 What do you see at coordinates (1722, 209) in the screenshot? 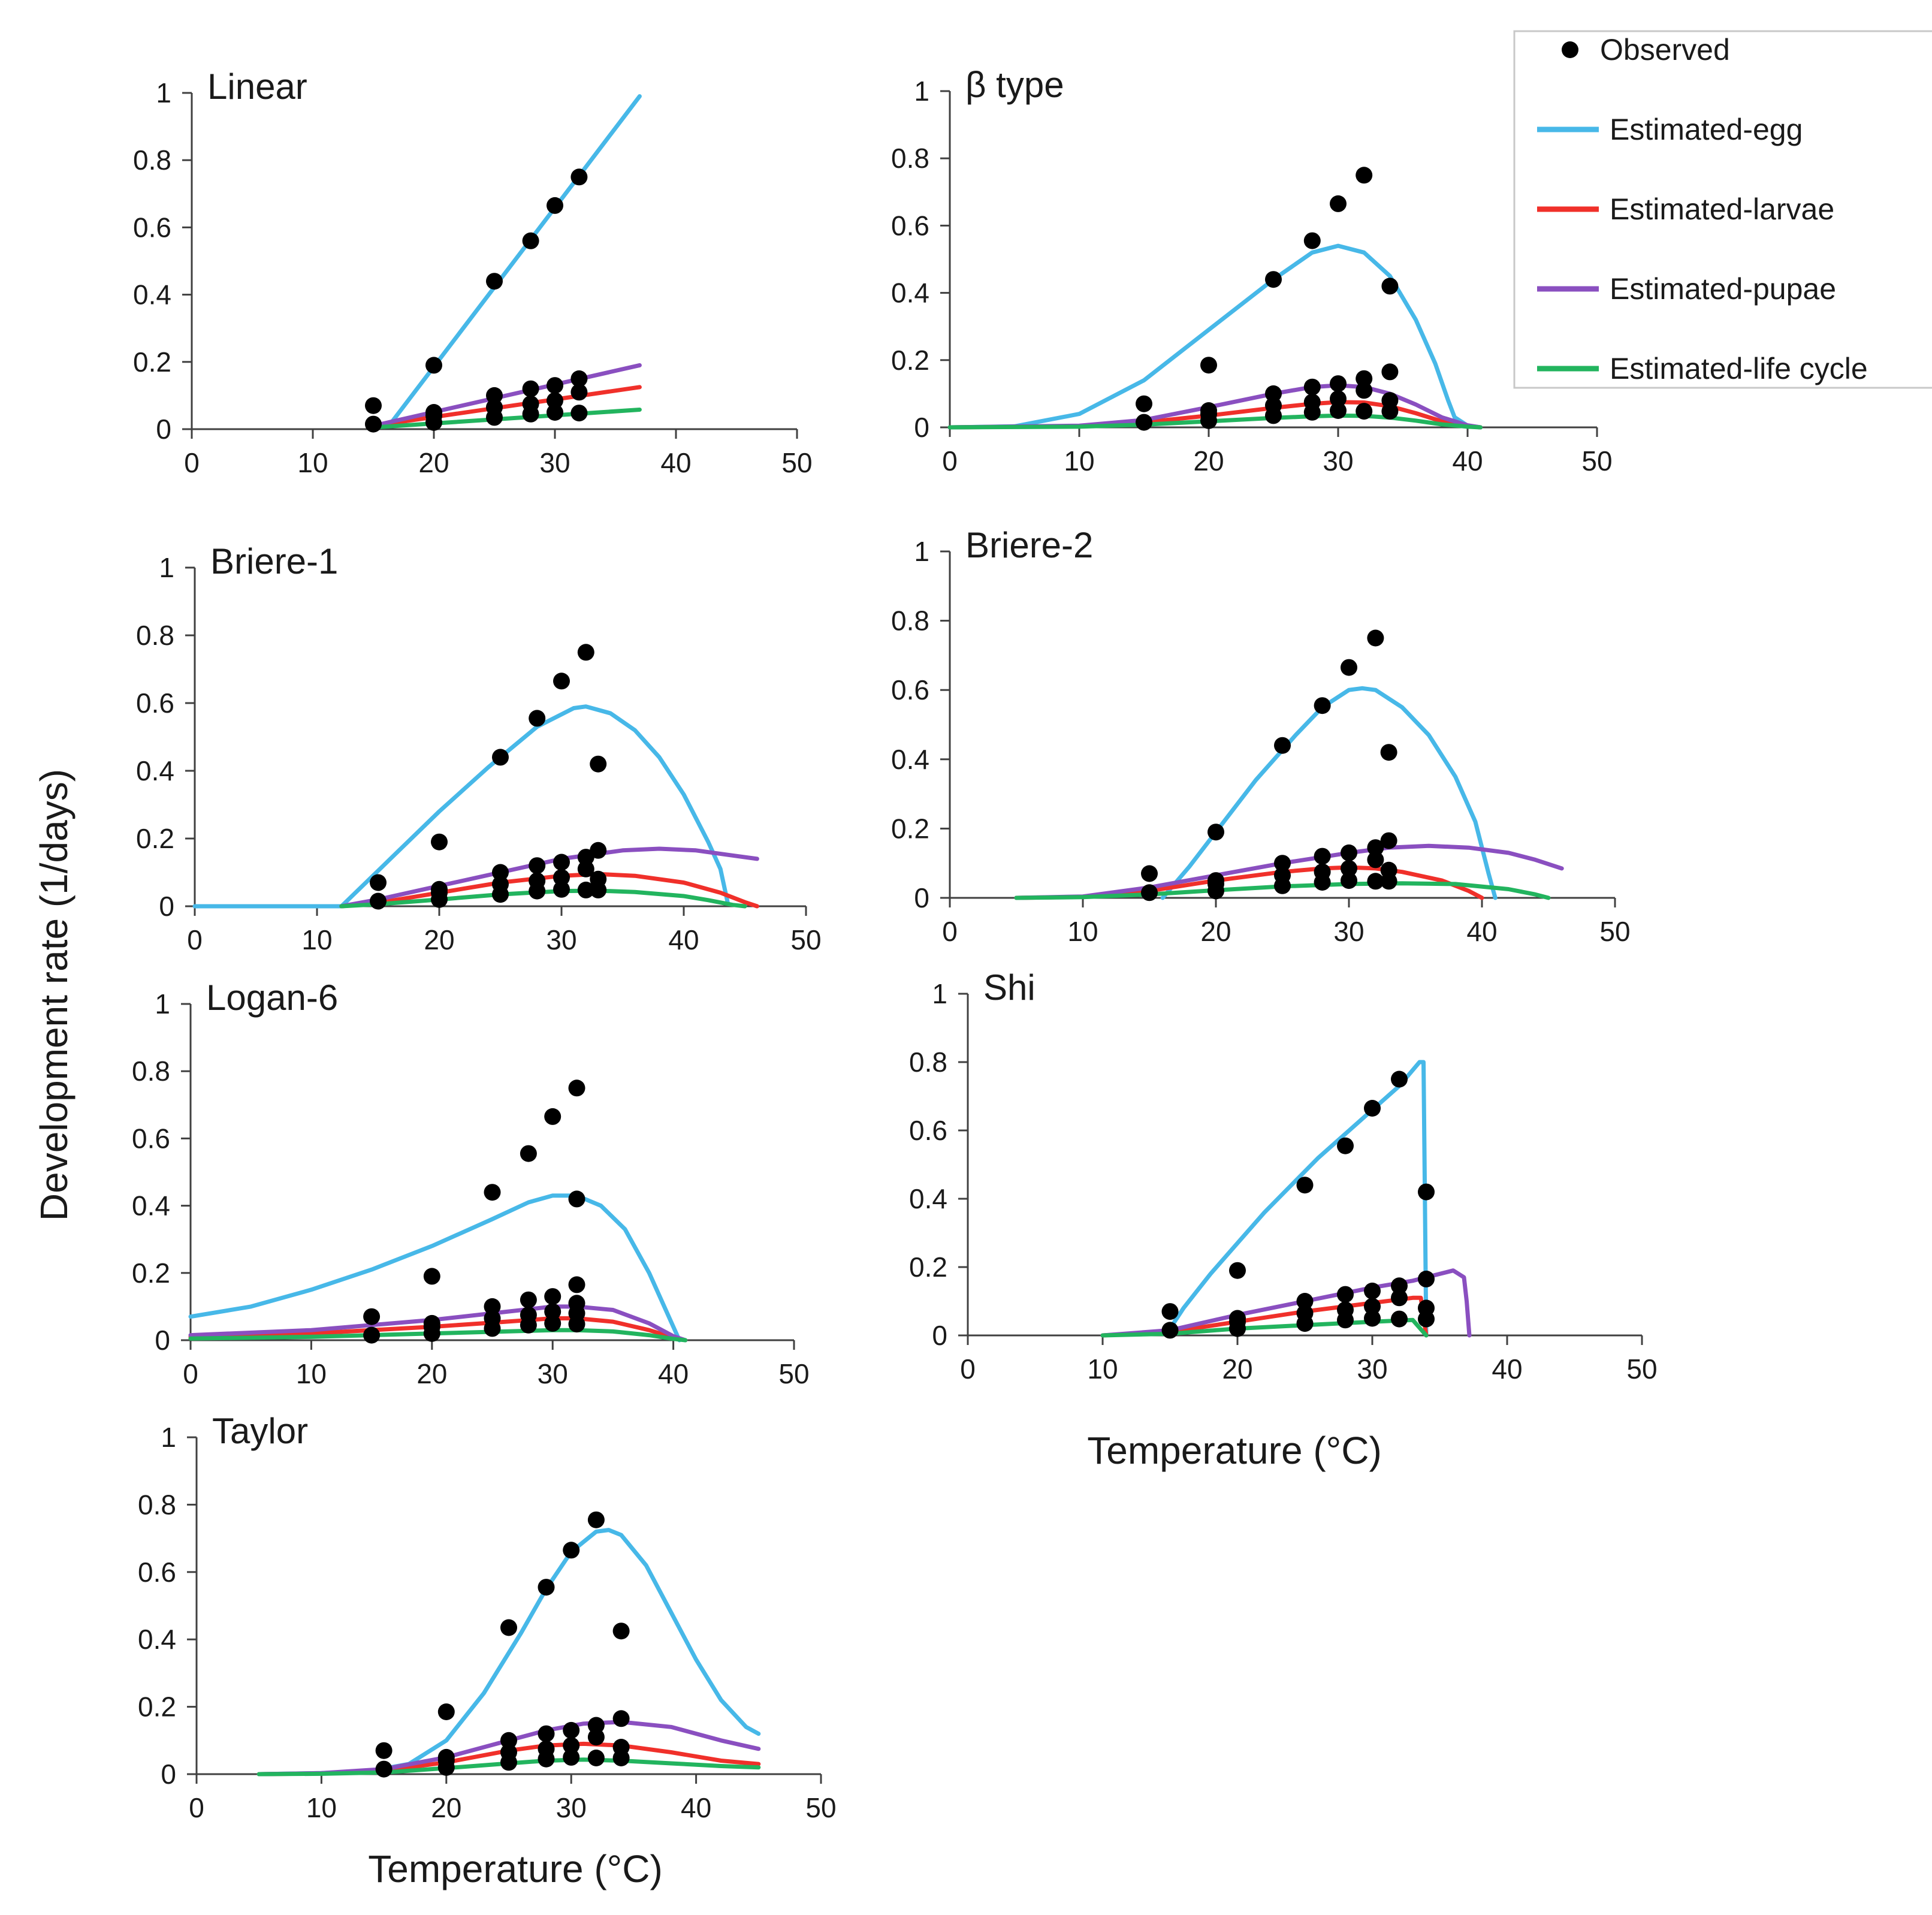
I see `legend-label: Estimated-larvae` at bounding box center [1722, 209].